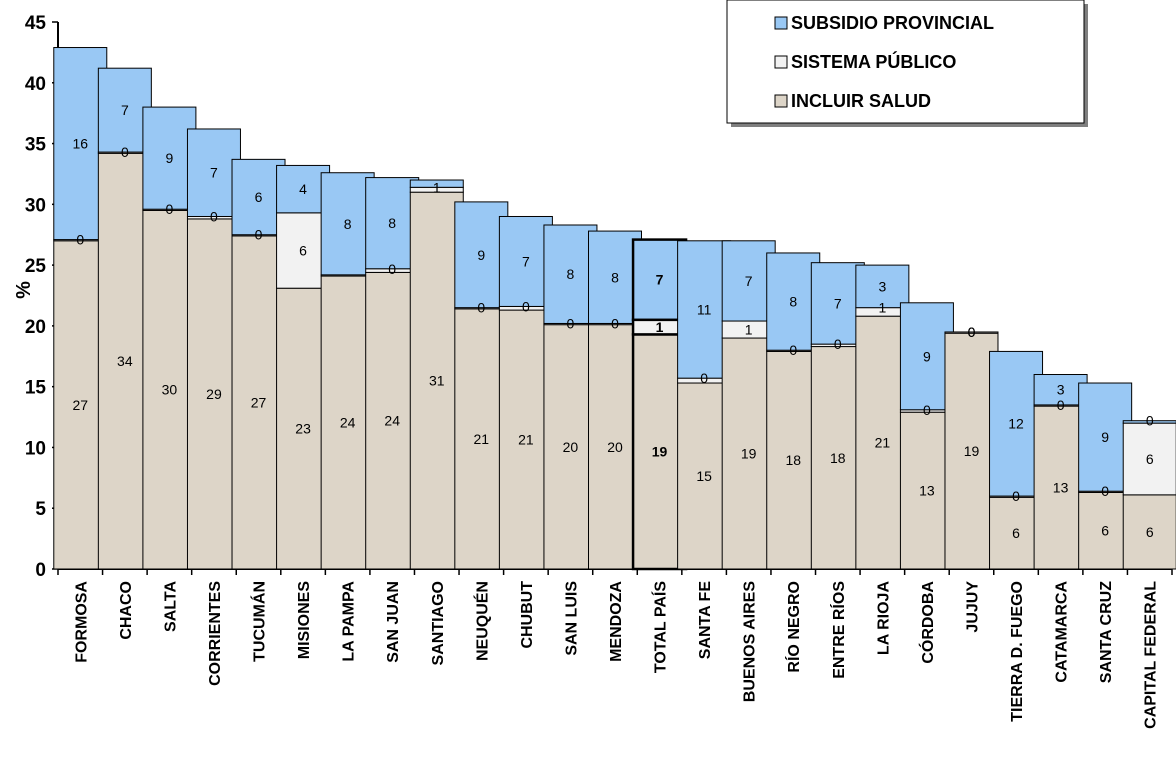  I want to click on category-label: NEUQUÉN, so click(481, 621).